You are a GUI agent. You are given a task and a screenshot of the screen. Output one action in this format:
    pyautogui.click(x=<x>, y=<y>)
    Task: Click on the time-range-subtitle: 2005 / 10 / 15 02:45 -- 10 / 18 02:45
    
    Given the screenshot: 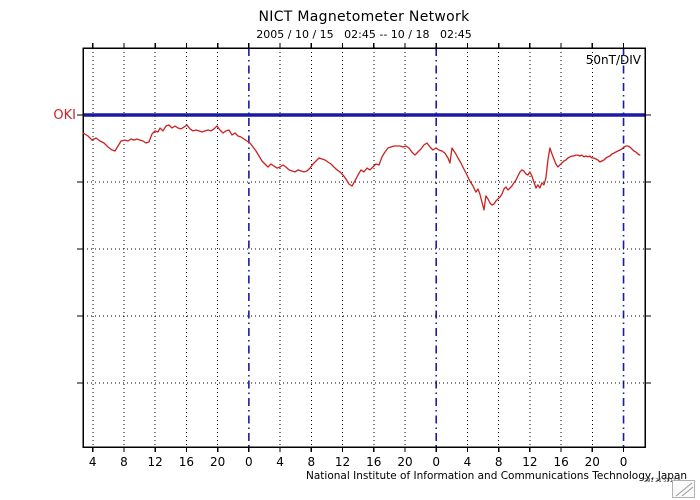 What is the action you would take?
    pyautogui.click(x=364, y=34)
    